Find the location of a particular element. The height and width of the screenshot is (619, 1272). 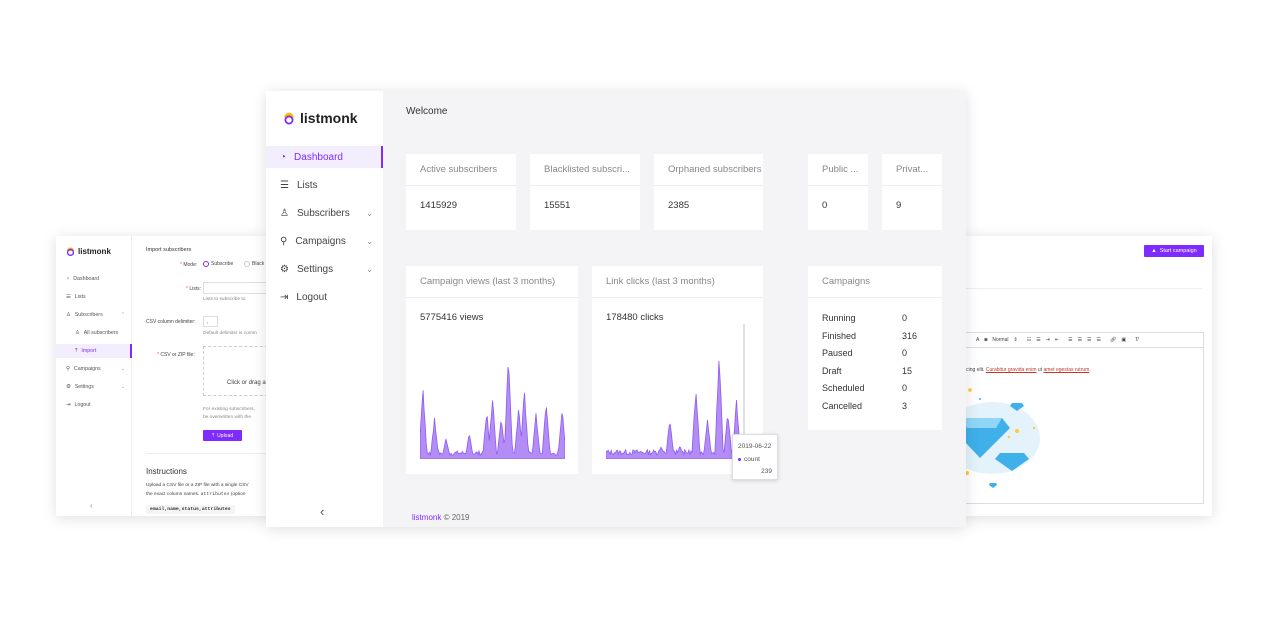

stat-card-private-lists: Privat... 9 is located at coordinates (912, 192).